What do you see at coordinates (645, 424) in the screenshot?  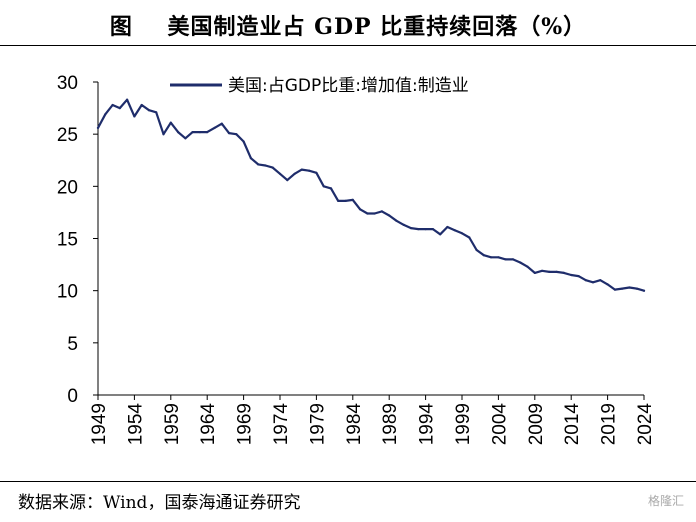 I see `x-tick-label: 2024` at bounding box center [645, 424].